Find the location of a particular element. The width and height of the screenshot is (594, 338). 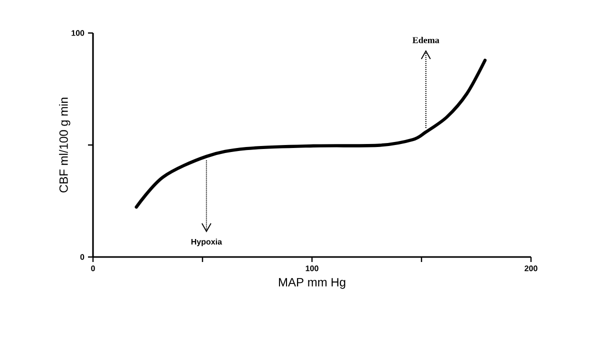

annotation: Edema is located at coordinates (426, 40).